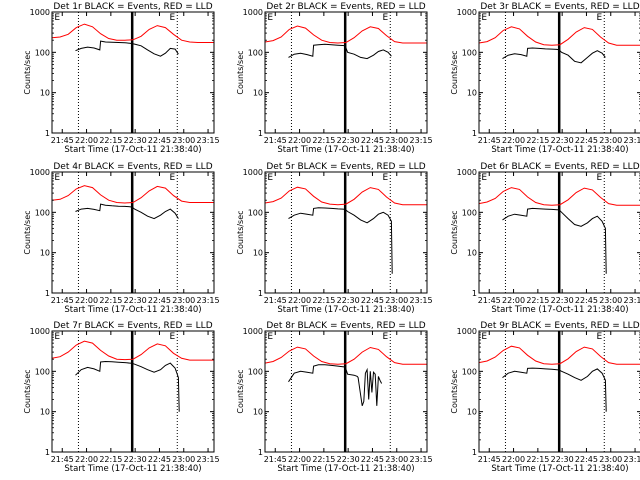 Image resolution: width=640 pixels, height=480 pixels. Describe the element at coordinates (132, 326) in the screenshot. I see `panel-title: Det 7r BLACK = Events, RED = LLD` at that location.